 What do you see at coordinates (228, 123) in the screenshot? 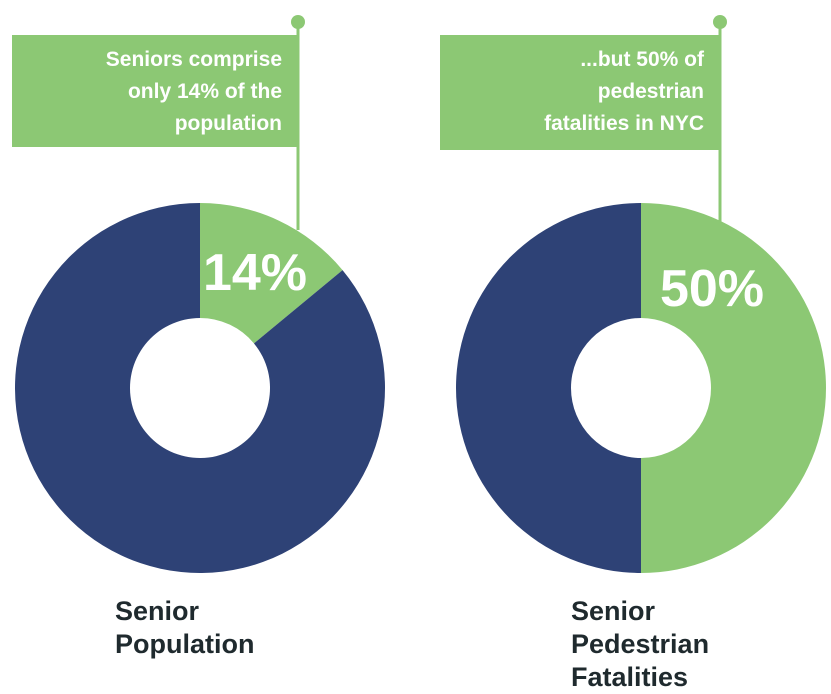
I see `callout-line: population` at bounding box center [228, 123].